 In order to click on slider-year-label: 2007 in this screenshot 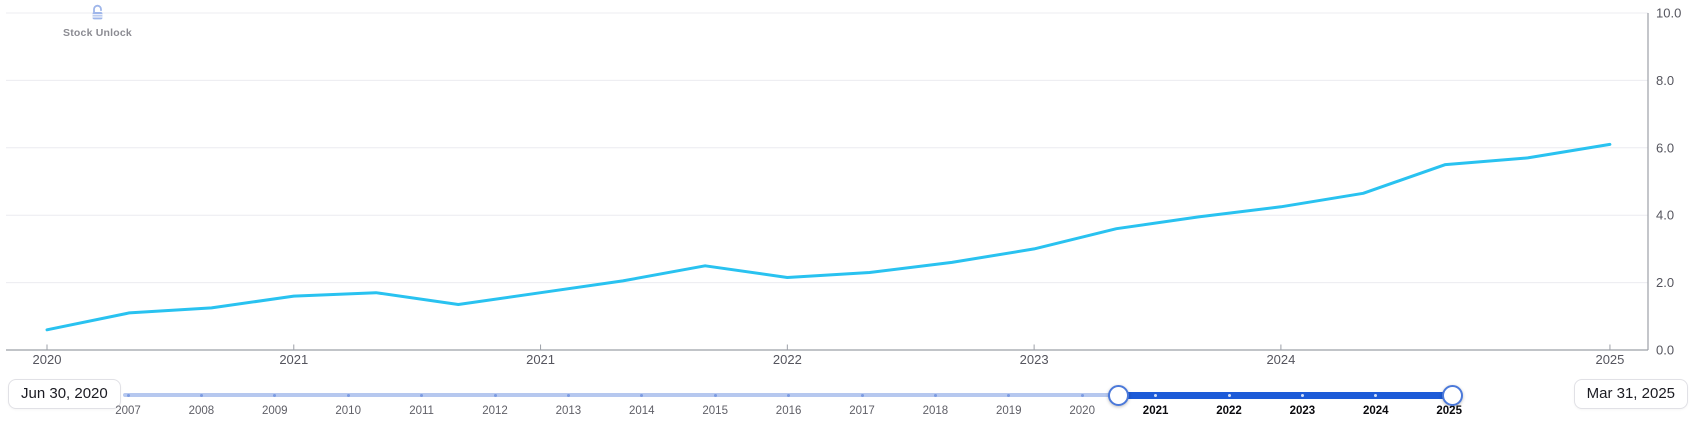, I will do `click(128, 411)`.